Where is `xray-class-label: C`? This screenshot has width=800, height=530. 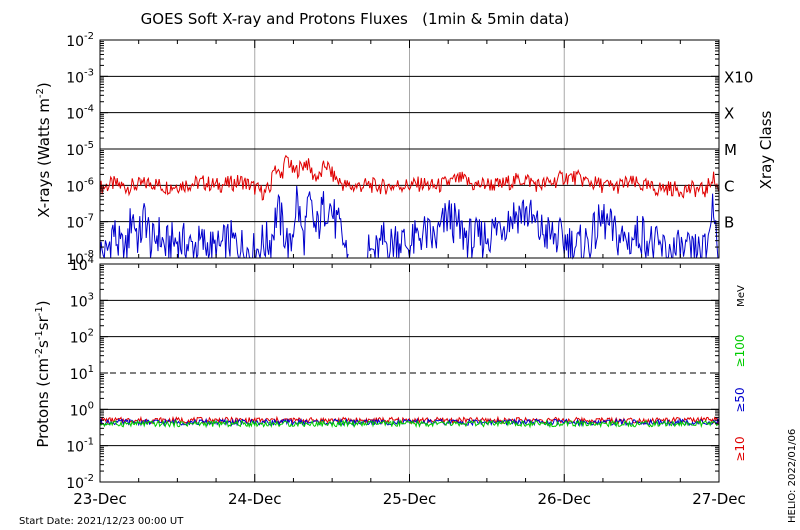 xray-class-label: C is located at coordinates (729, 186).